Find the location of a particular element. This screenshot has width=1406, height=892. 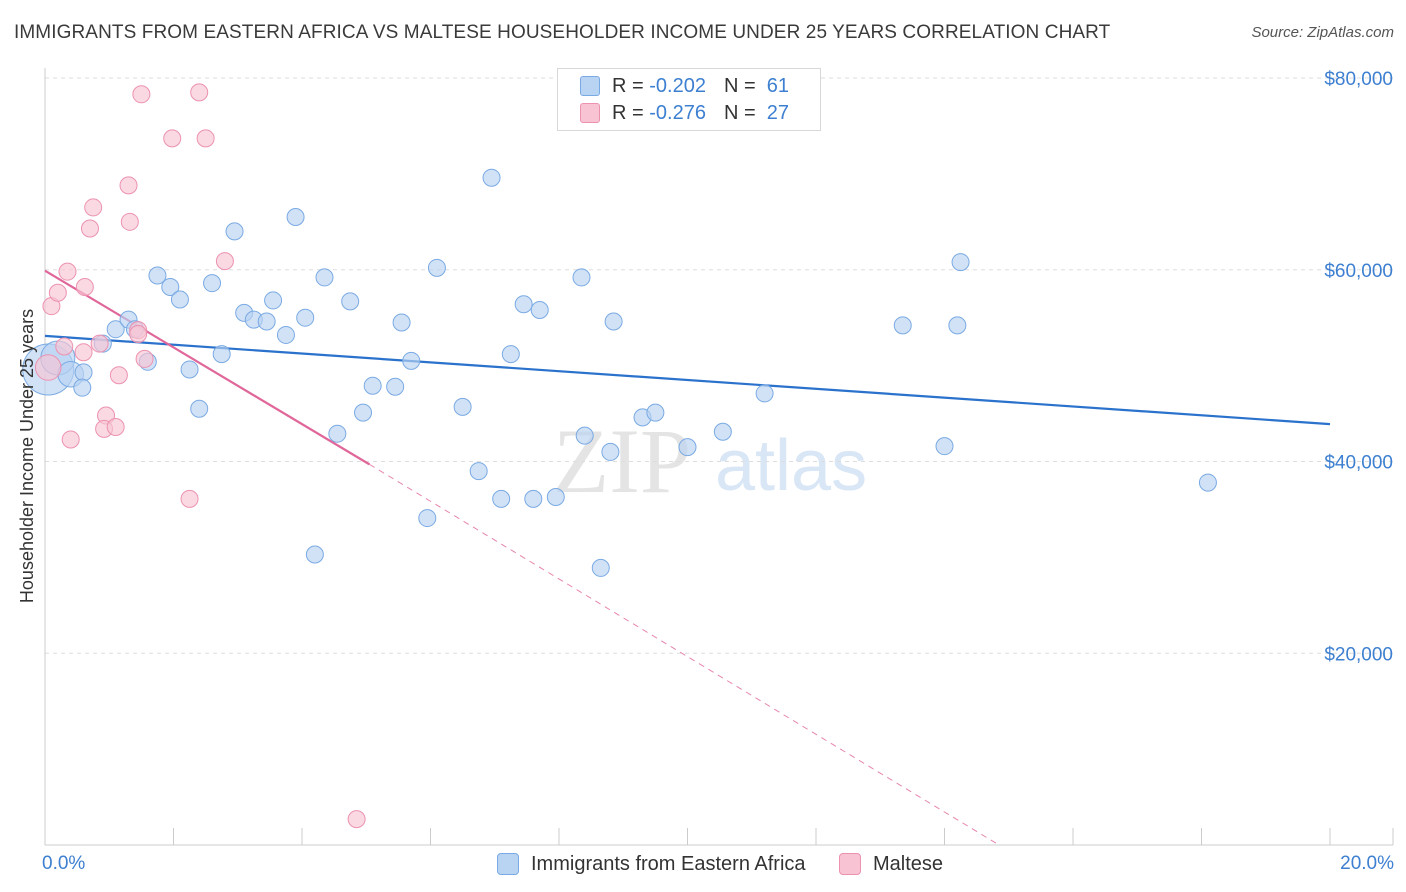

legend-row-maltese: R = -0.276 N = 27 is located at coordinates (684, 113).